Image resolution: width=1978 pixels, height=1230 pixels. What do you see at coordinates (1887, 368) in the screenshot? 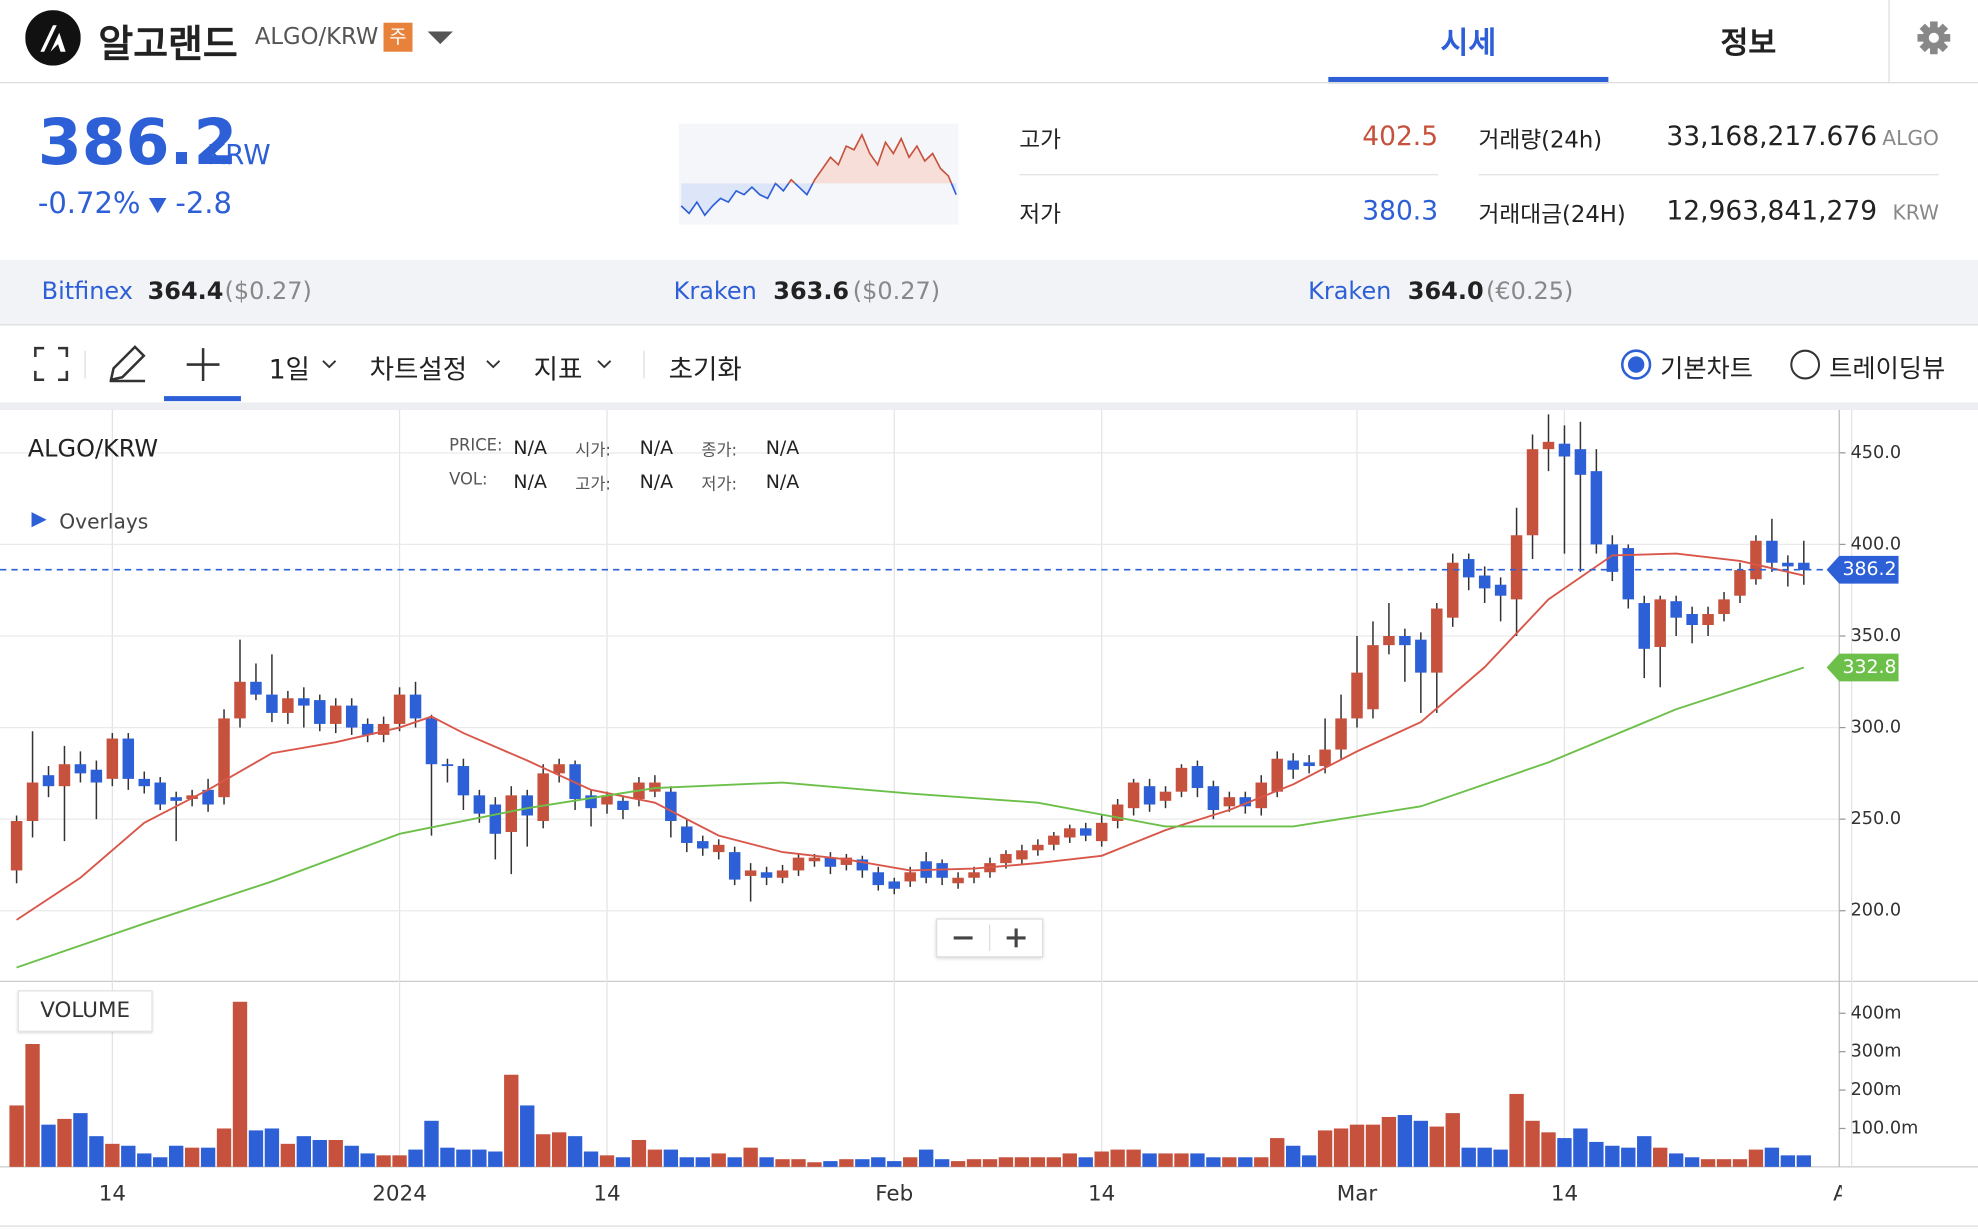
I see `radio-label: 트레이딩뷰` at bounding box center [1887, 368].